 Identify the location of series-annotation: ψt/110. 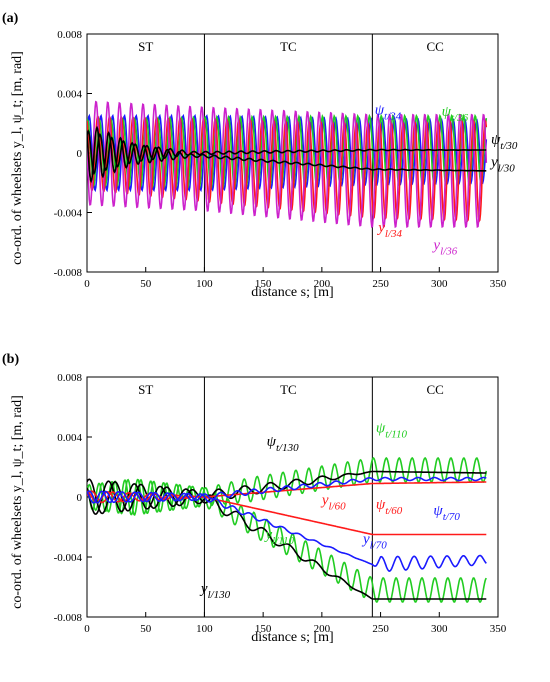
(392, 431).